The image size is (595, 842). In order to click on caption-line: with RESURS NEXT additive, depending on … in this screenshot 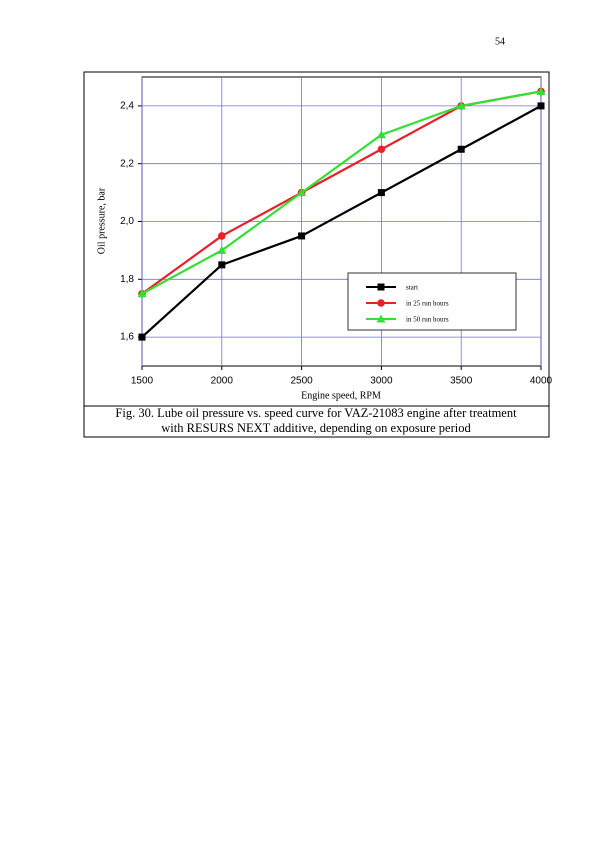, I will do `click(316, 428)`.